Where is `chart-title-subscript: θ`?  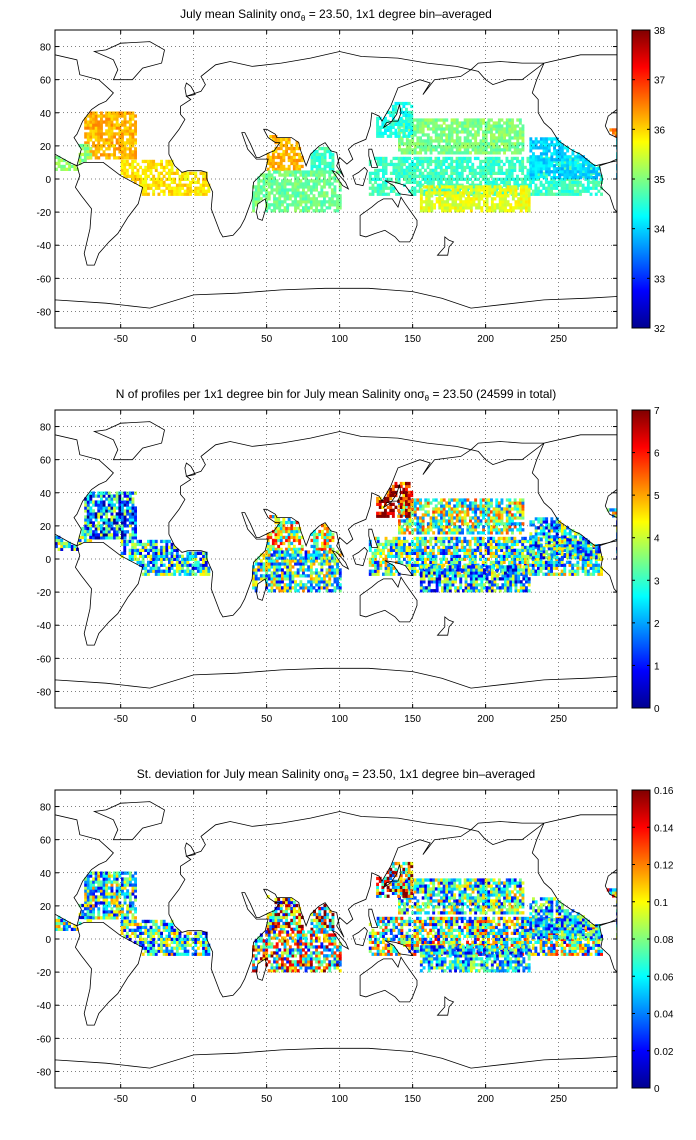
chart-title-subscript: θ is located at coordinates (427, 398).